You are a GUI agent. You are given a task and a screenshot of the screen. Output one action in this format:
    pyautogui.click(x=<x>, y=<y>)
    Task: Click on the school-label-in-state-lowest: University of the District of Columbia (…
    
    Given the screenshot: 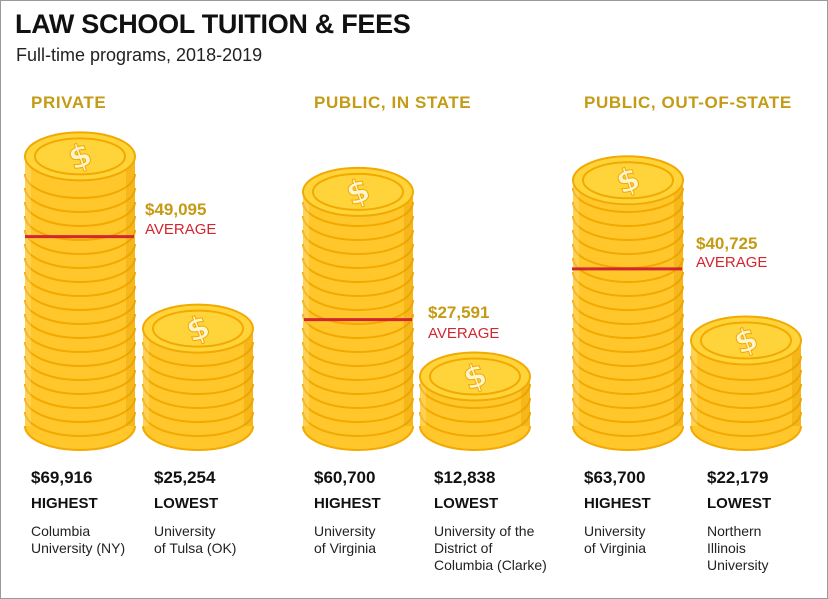 What is the action you would take?
    pyautogui.click(x=490, y=548)
    